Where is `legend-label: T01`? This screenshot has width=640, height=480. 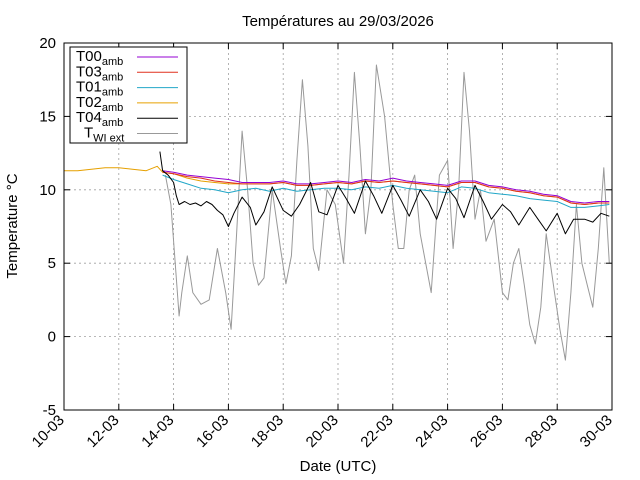
legend-label: T01 is located at coordinates (89, 87).